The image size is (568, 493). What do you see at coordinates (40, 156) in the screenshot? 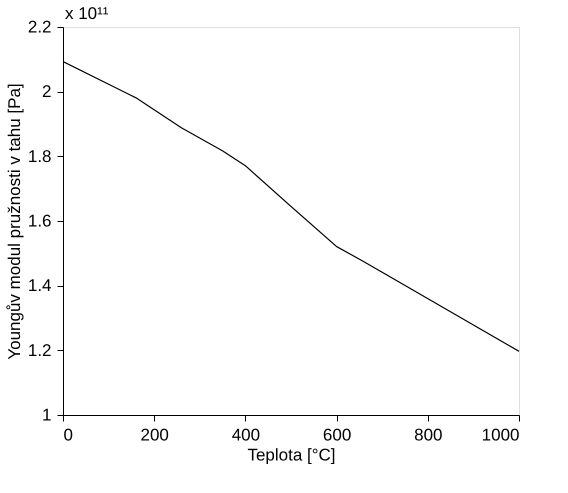
I see `y-tick-label: 1.8` at bounding box center [40, 156].